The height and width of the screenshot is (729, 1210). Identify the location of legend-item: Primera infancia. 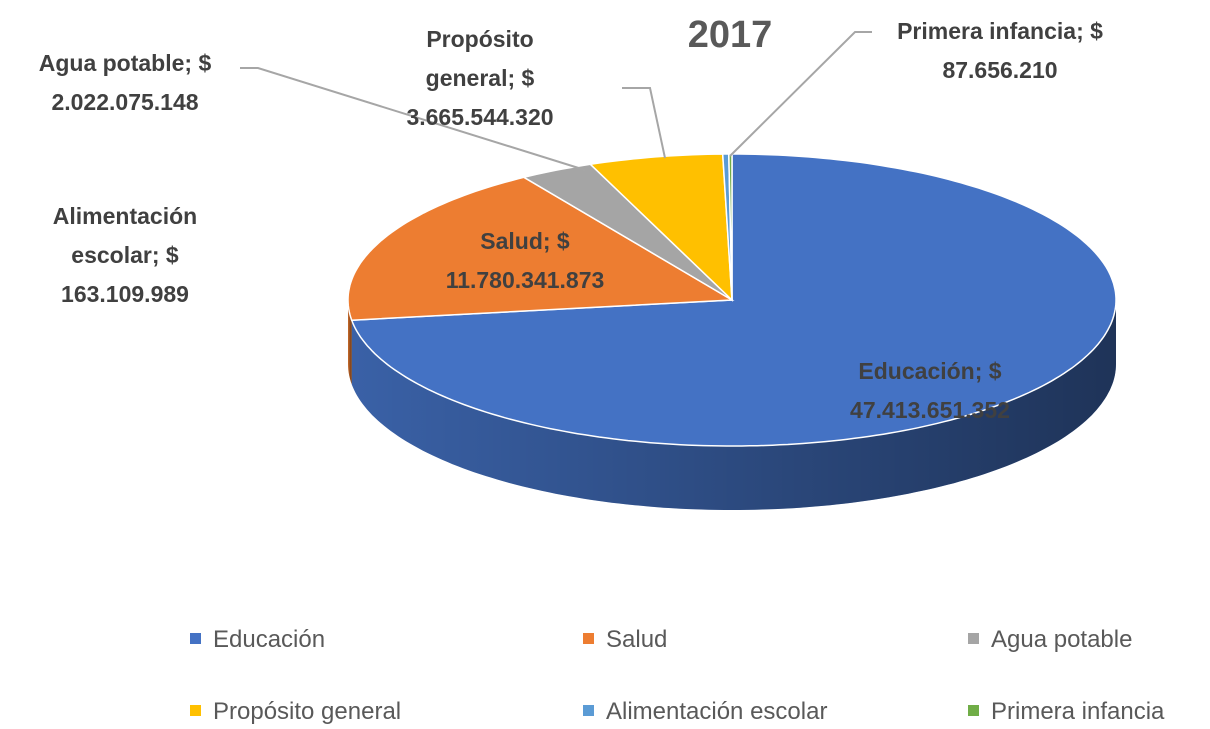
(1066, 712).